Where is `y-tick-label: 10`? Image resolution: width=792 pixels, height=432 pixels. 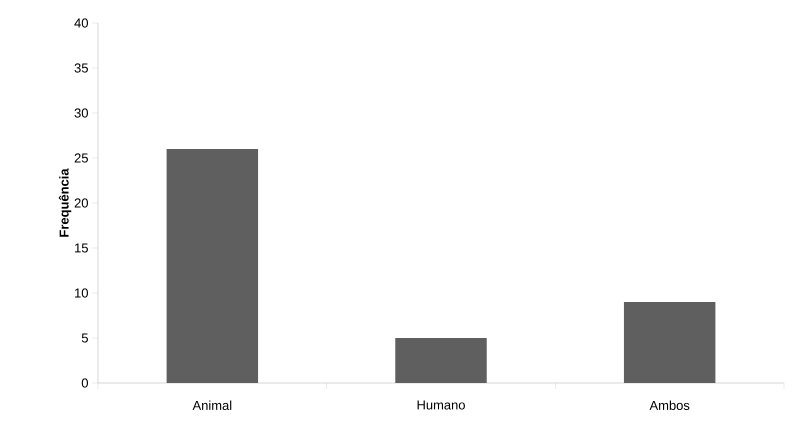
y-tick-label: 10 is located at coordinates (81, 293).